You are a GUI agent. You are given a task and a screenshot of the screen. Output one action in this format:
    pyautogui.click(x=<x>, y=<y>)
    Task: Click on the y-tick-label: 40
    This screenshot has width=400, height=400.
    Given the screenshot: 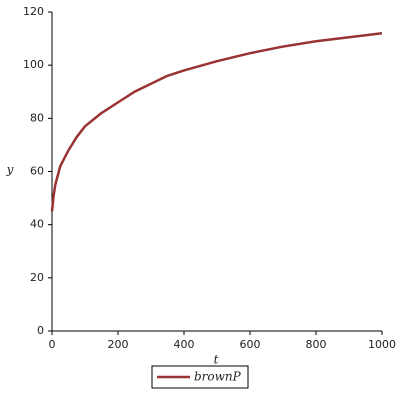 What is the action you would take?
    pyautogui.click(x=37, y=224)
    